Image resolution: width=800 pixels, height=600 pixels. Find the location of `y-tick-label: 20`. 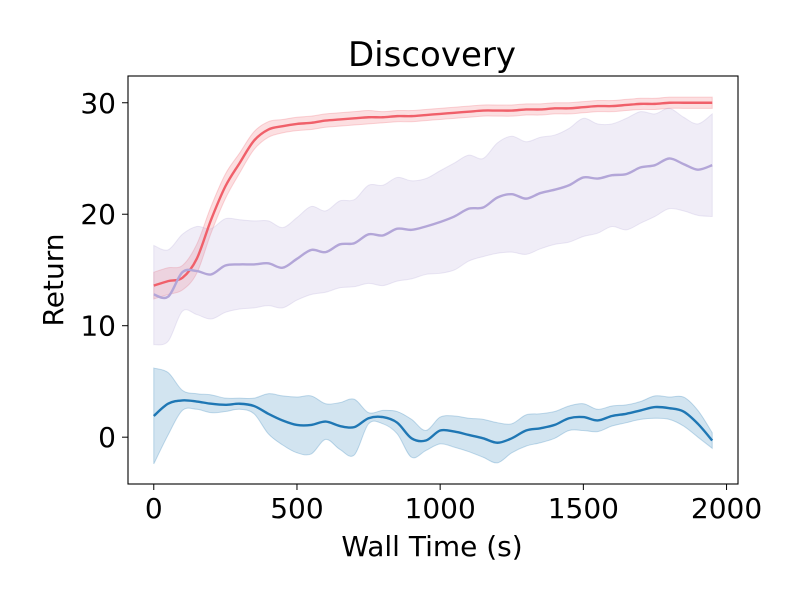

y-tick-label: 20 is located at coordinates (98, 214).